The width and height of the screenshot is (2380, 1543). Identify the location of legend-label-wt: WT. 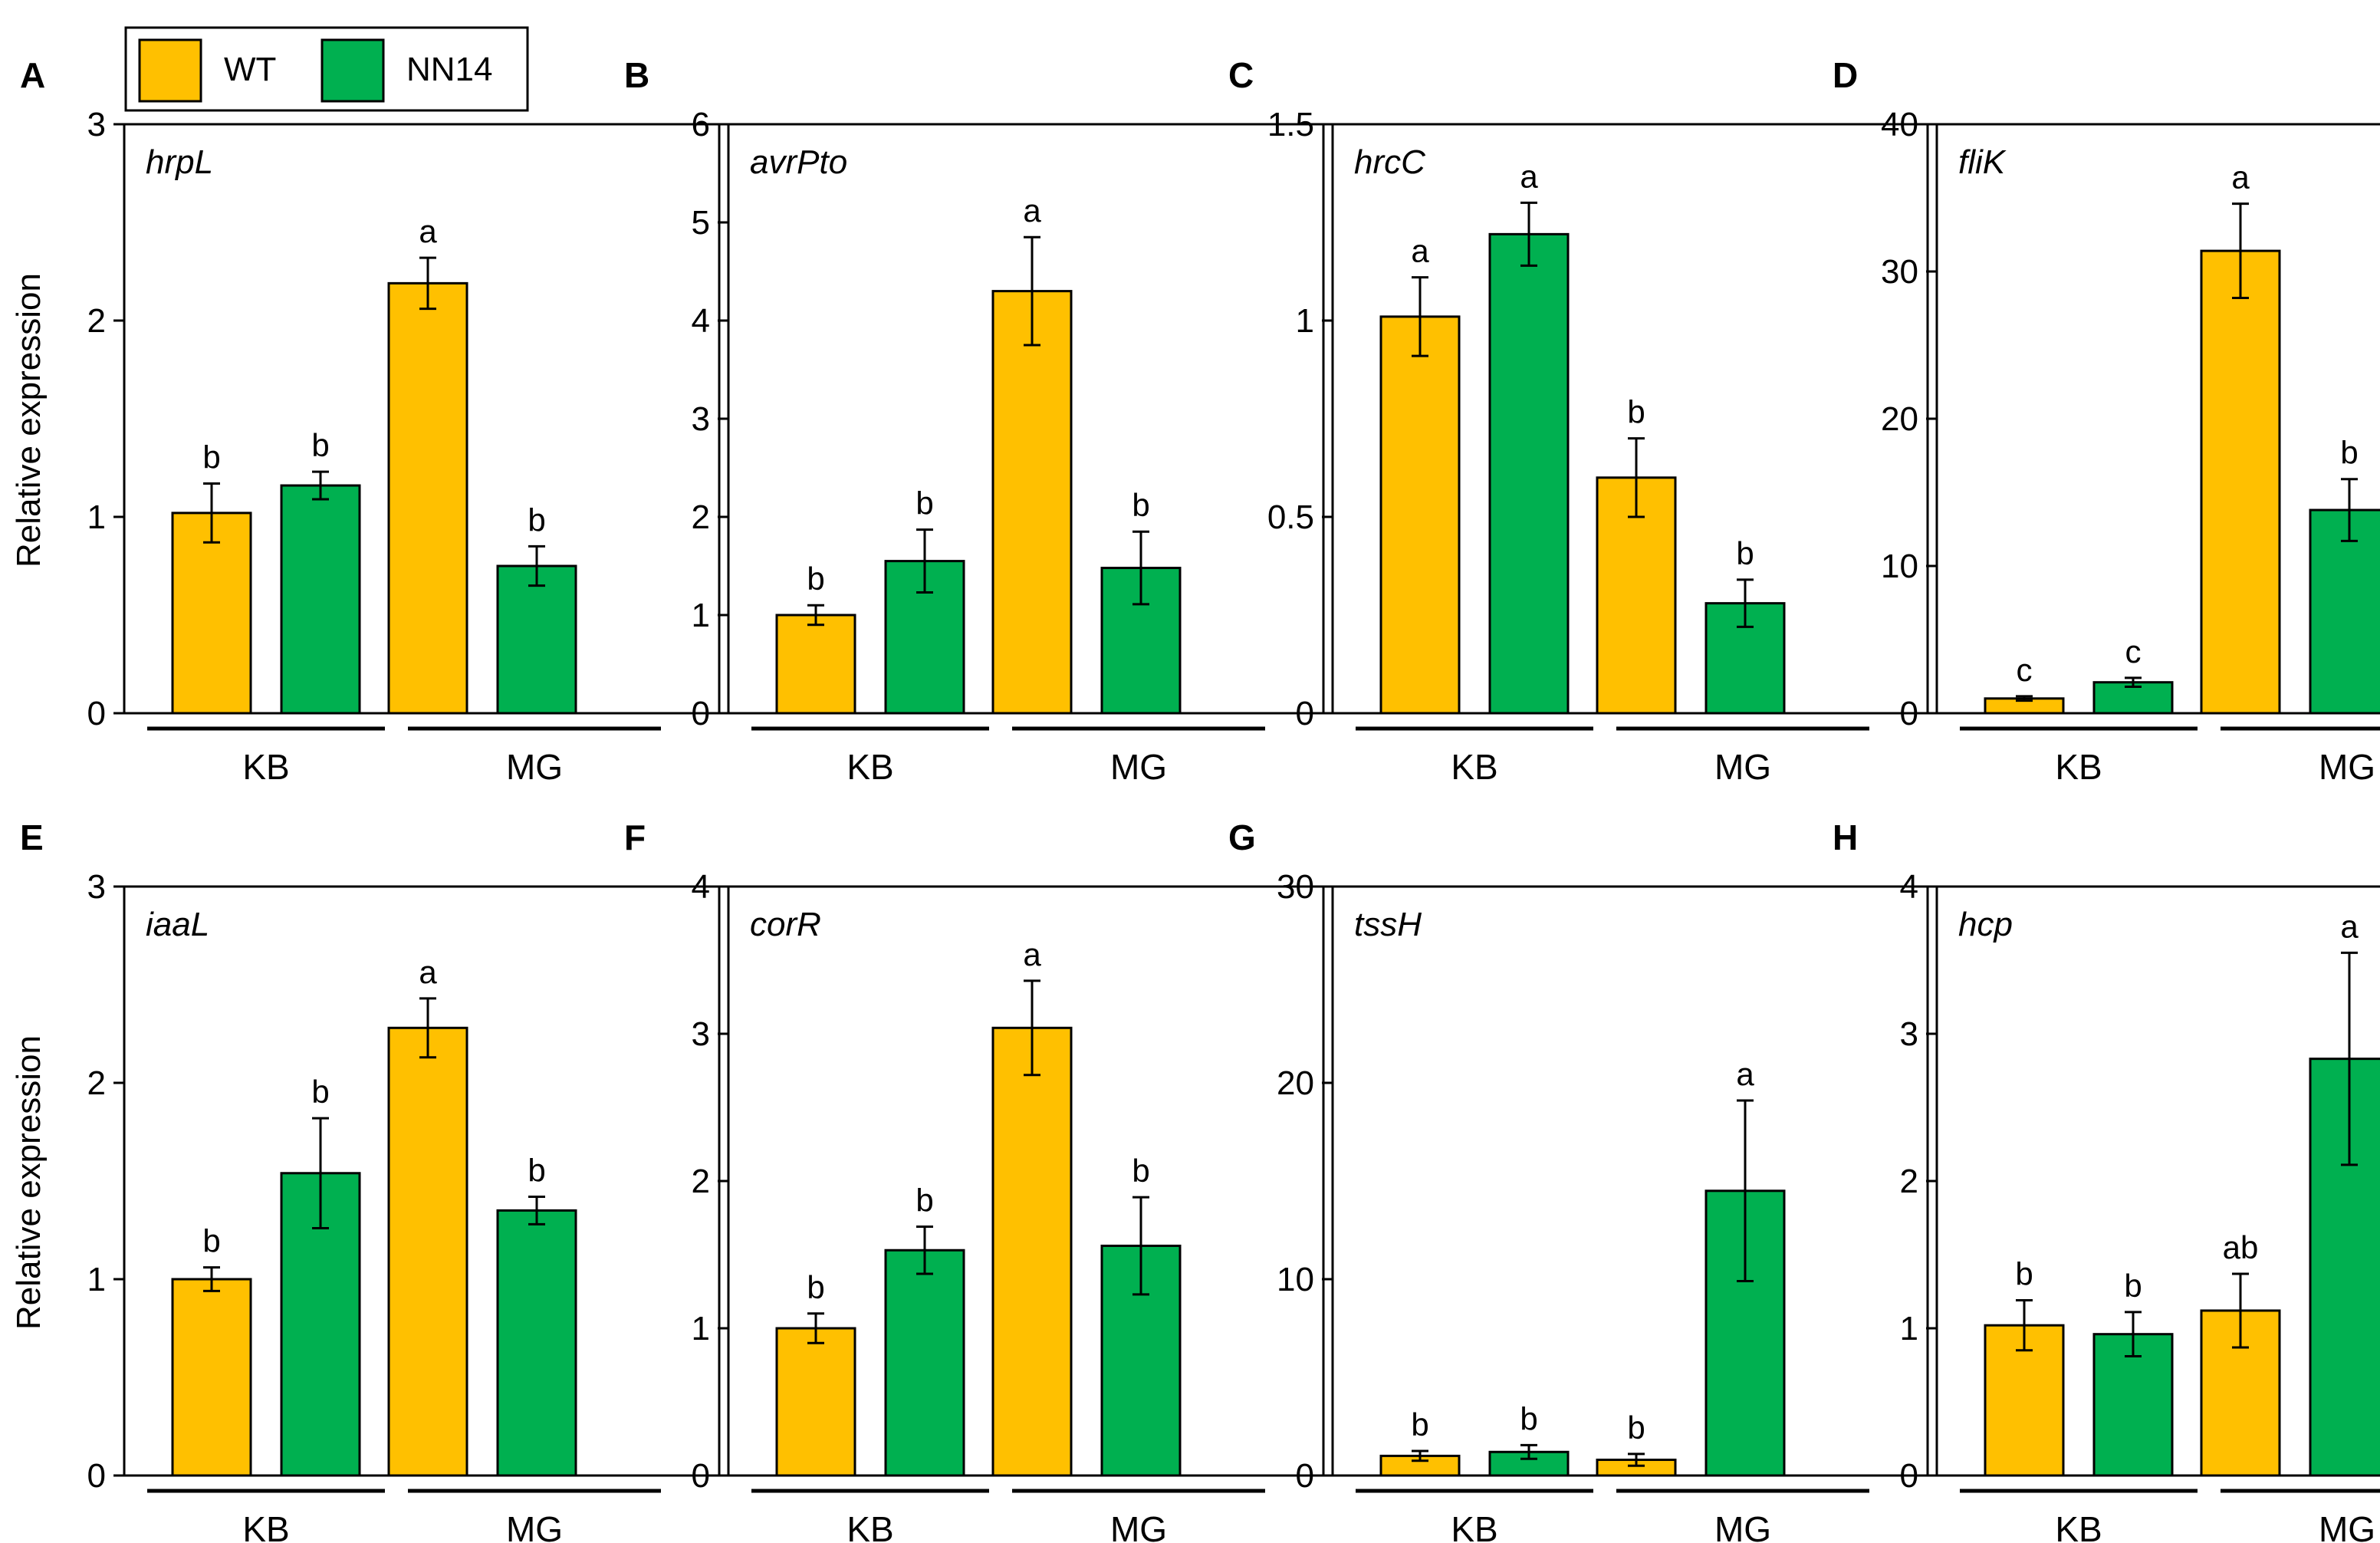
(250, 69).